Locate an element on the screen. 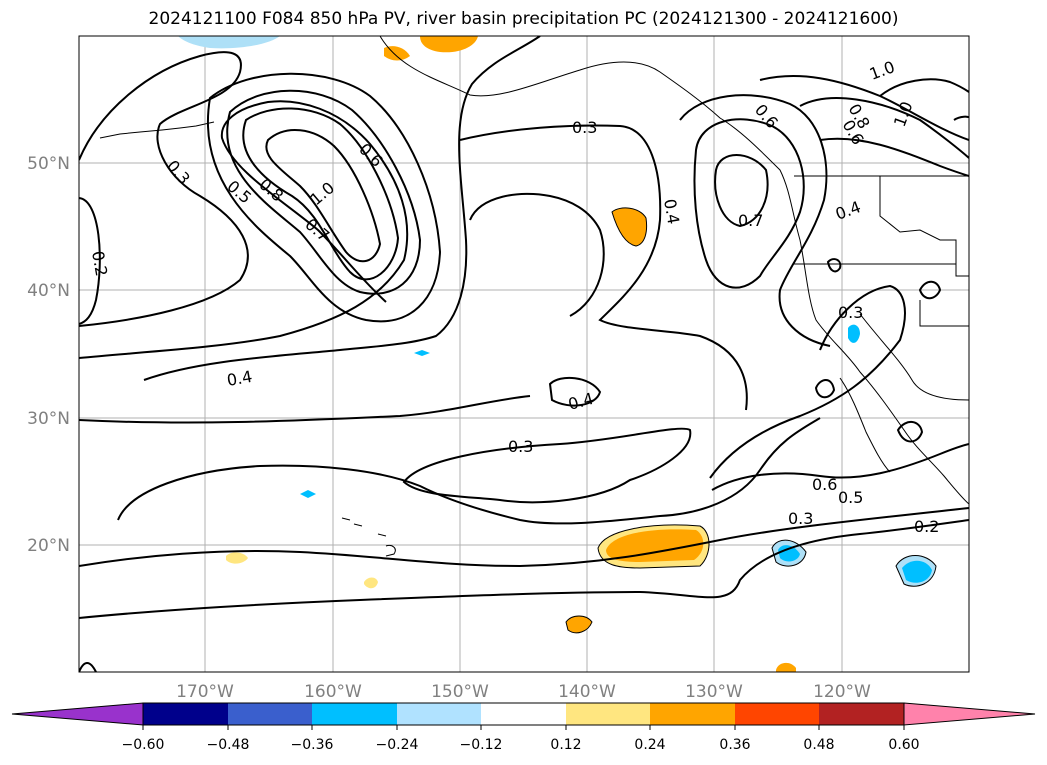 Image resolution: width=1047 pixels, height=765 pixels. colorbar-tick-label: 0.48 is located at coordinates (818, 745).